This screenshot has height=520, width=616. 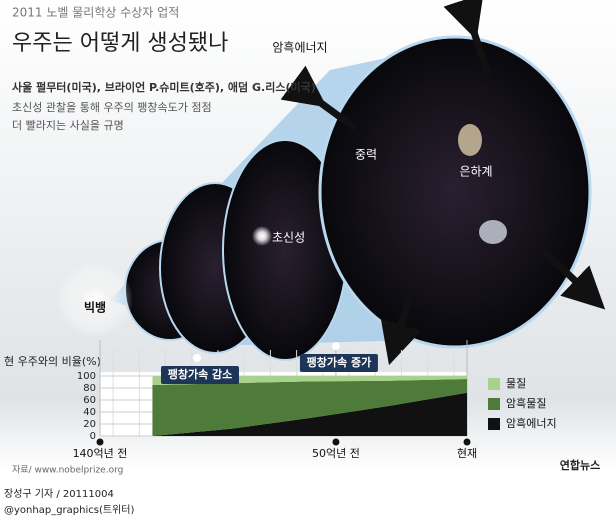 What do you see at coordinates (67, 470) in the screenshot?
I see `source: 자료/ www.nobelprize.org` at bounding box center [67, 470].